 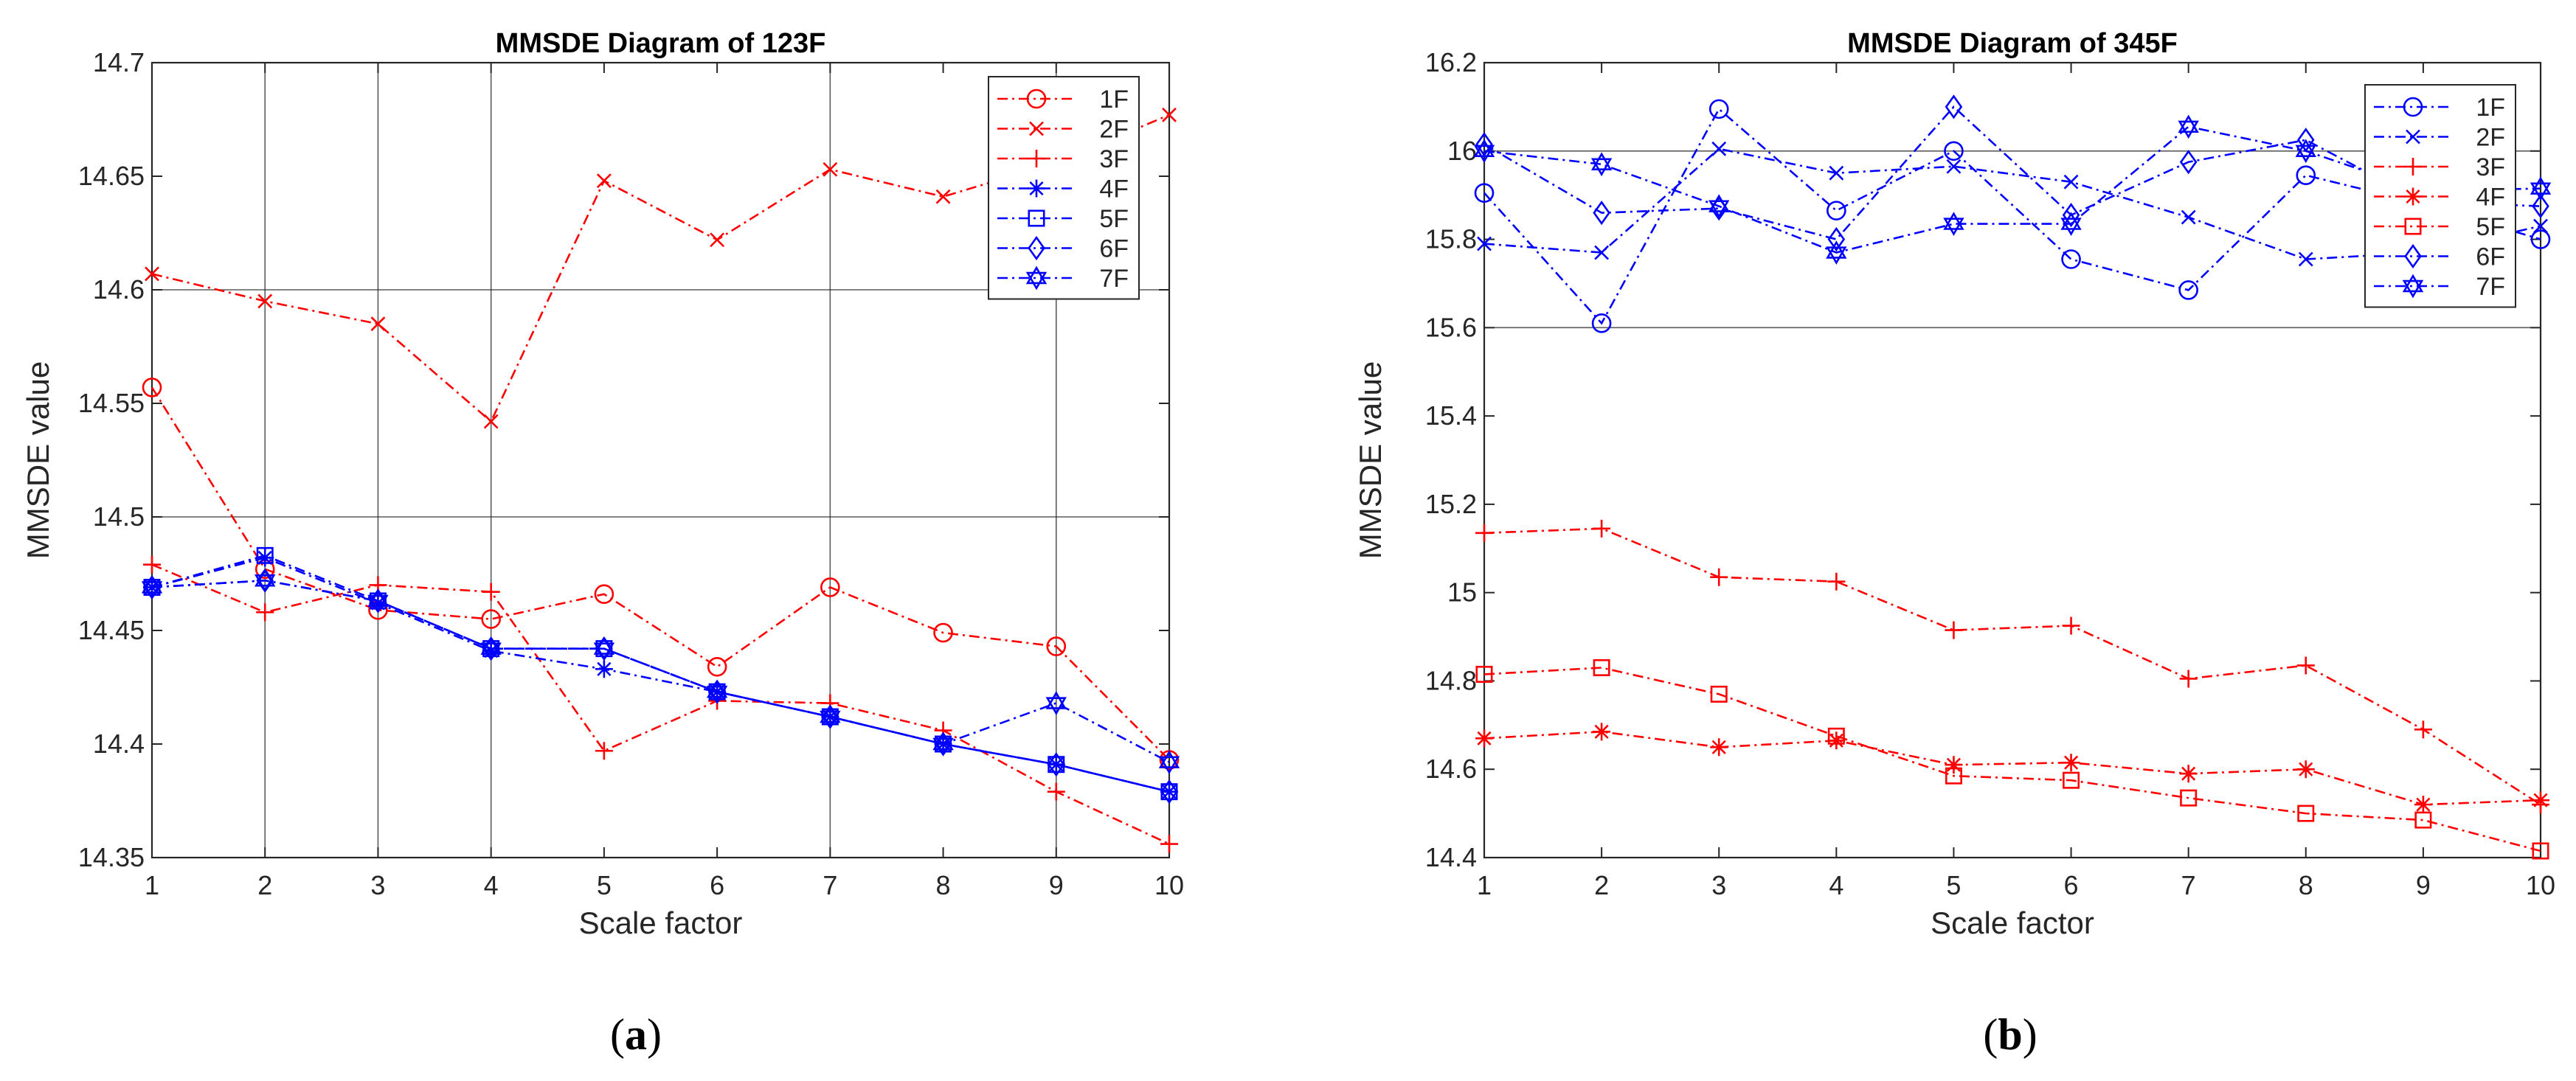 I want to click on y-tick-label: 14.65, so click(x=112, y=176).